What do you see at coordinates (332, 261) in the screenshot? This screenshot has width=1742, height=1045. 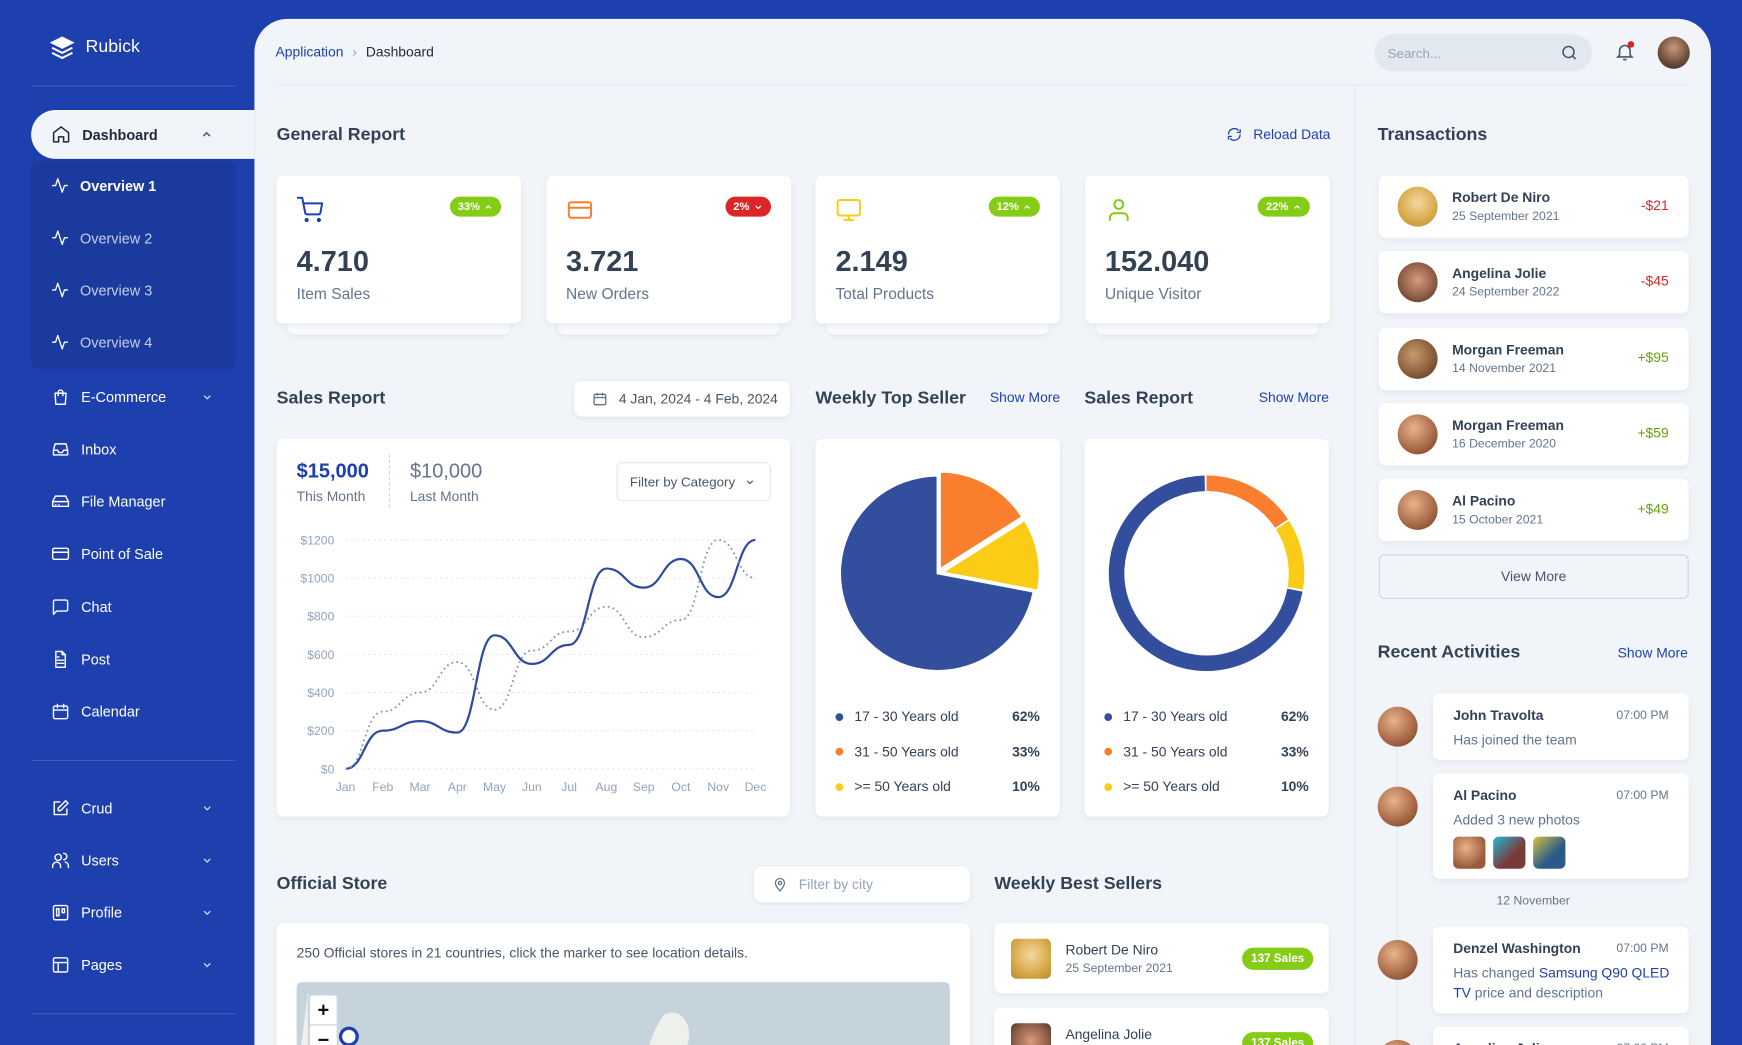 I see `stat-value: 4.710` at bounding box center [332, 261].